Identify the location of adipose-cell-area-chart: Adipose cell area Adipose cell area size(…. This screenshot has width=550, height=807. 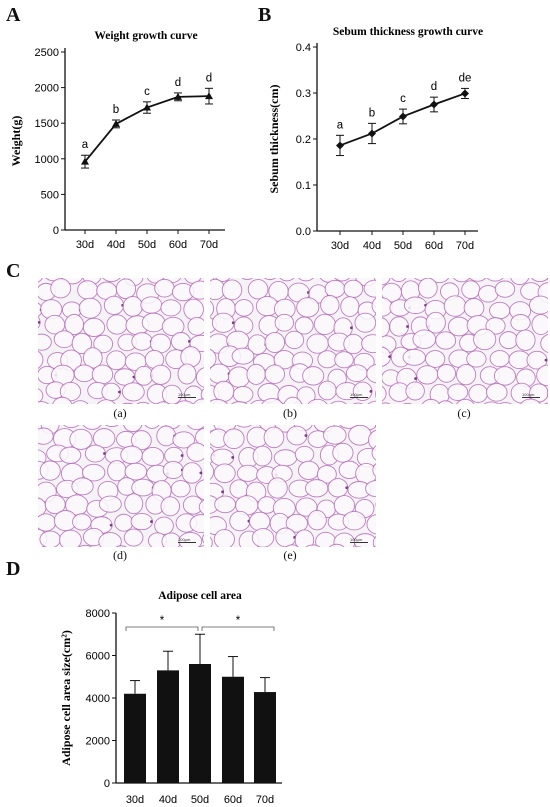
(170, 698).